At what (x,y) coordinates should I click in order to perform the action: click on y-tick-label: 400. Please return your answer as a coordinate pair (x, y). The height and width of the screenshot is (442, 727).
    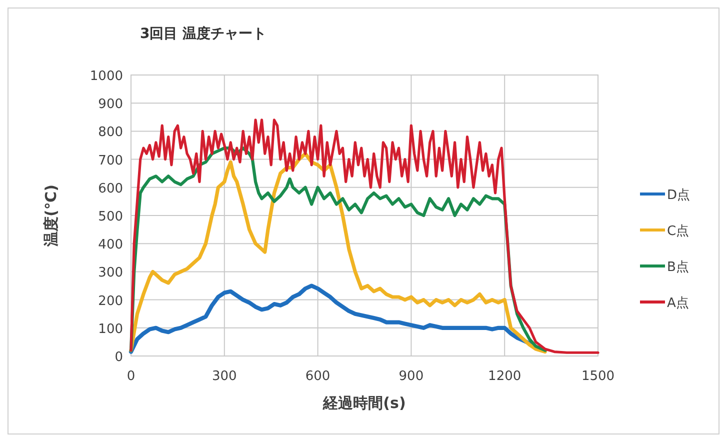
    Looking at the image, I should click on (110, 245).